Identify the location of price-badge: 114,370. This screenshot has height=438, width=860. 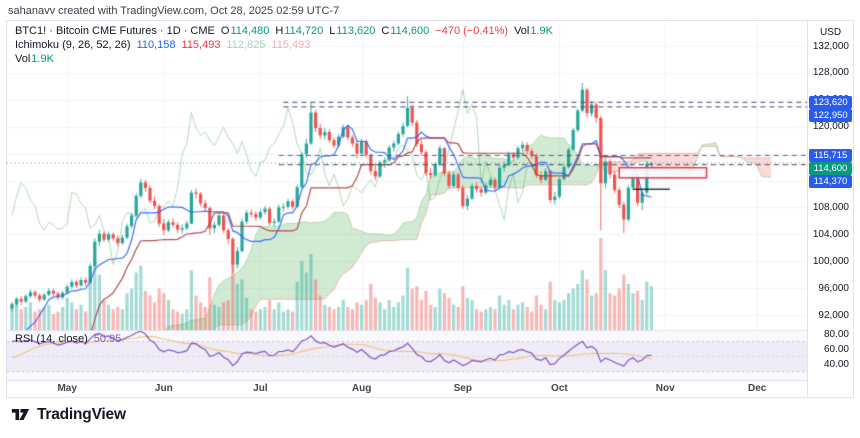
(830, 182).